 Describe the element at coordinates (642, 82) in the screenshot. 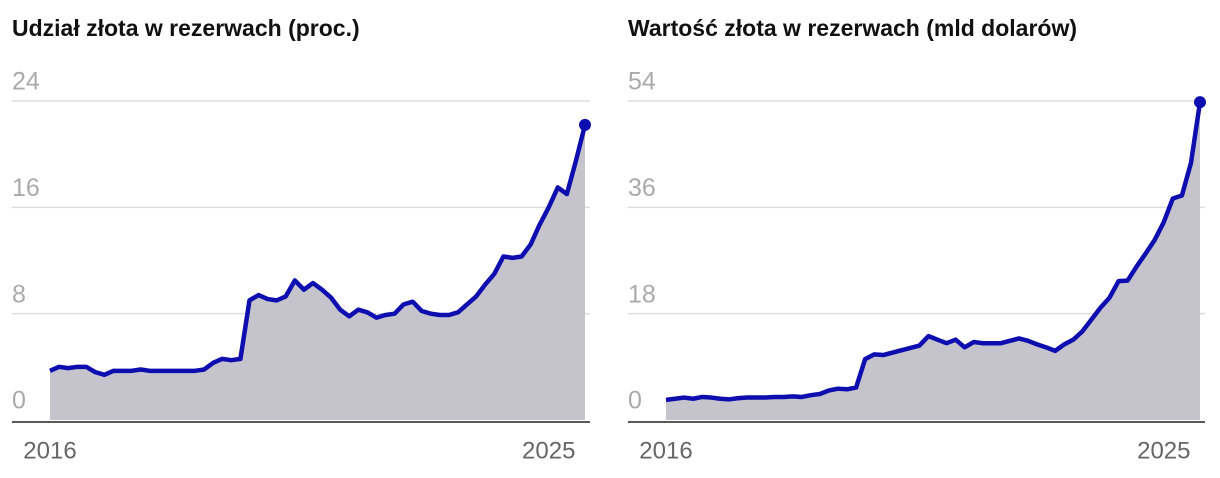

I see `y-tick-label: 54` at that location.